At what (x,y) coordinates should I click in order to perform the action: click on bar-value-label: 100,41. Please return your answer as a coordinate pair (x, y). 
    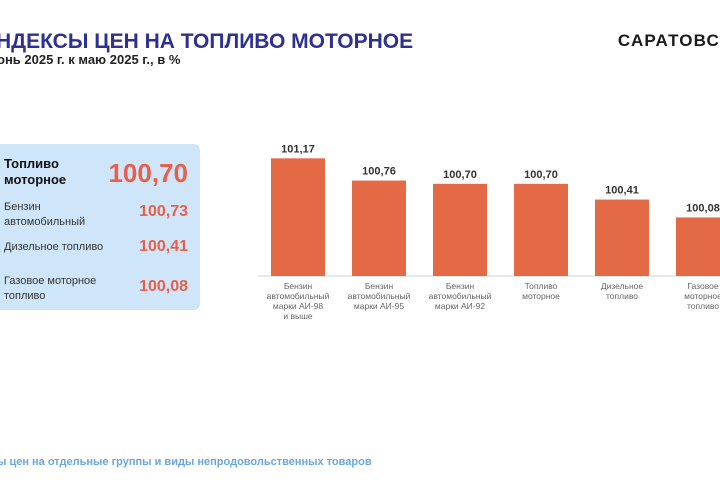
    Looking at the image, I should click on (622, 191).